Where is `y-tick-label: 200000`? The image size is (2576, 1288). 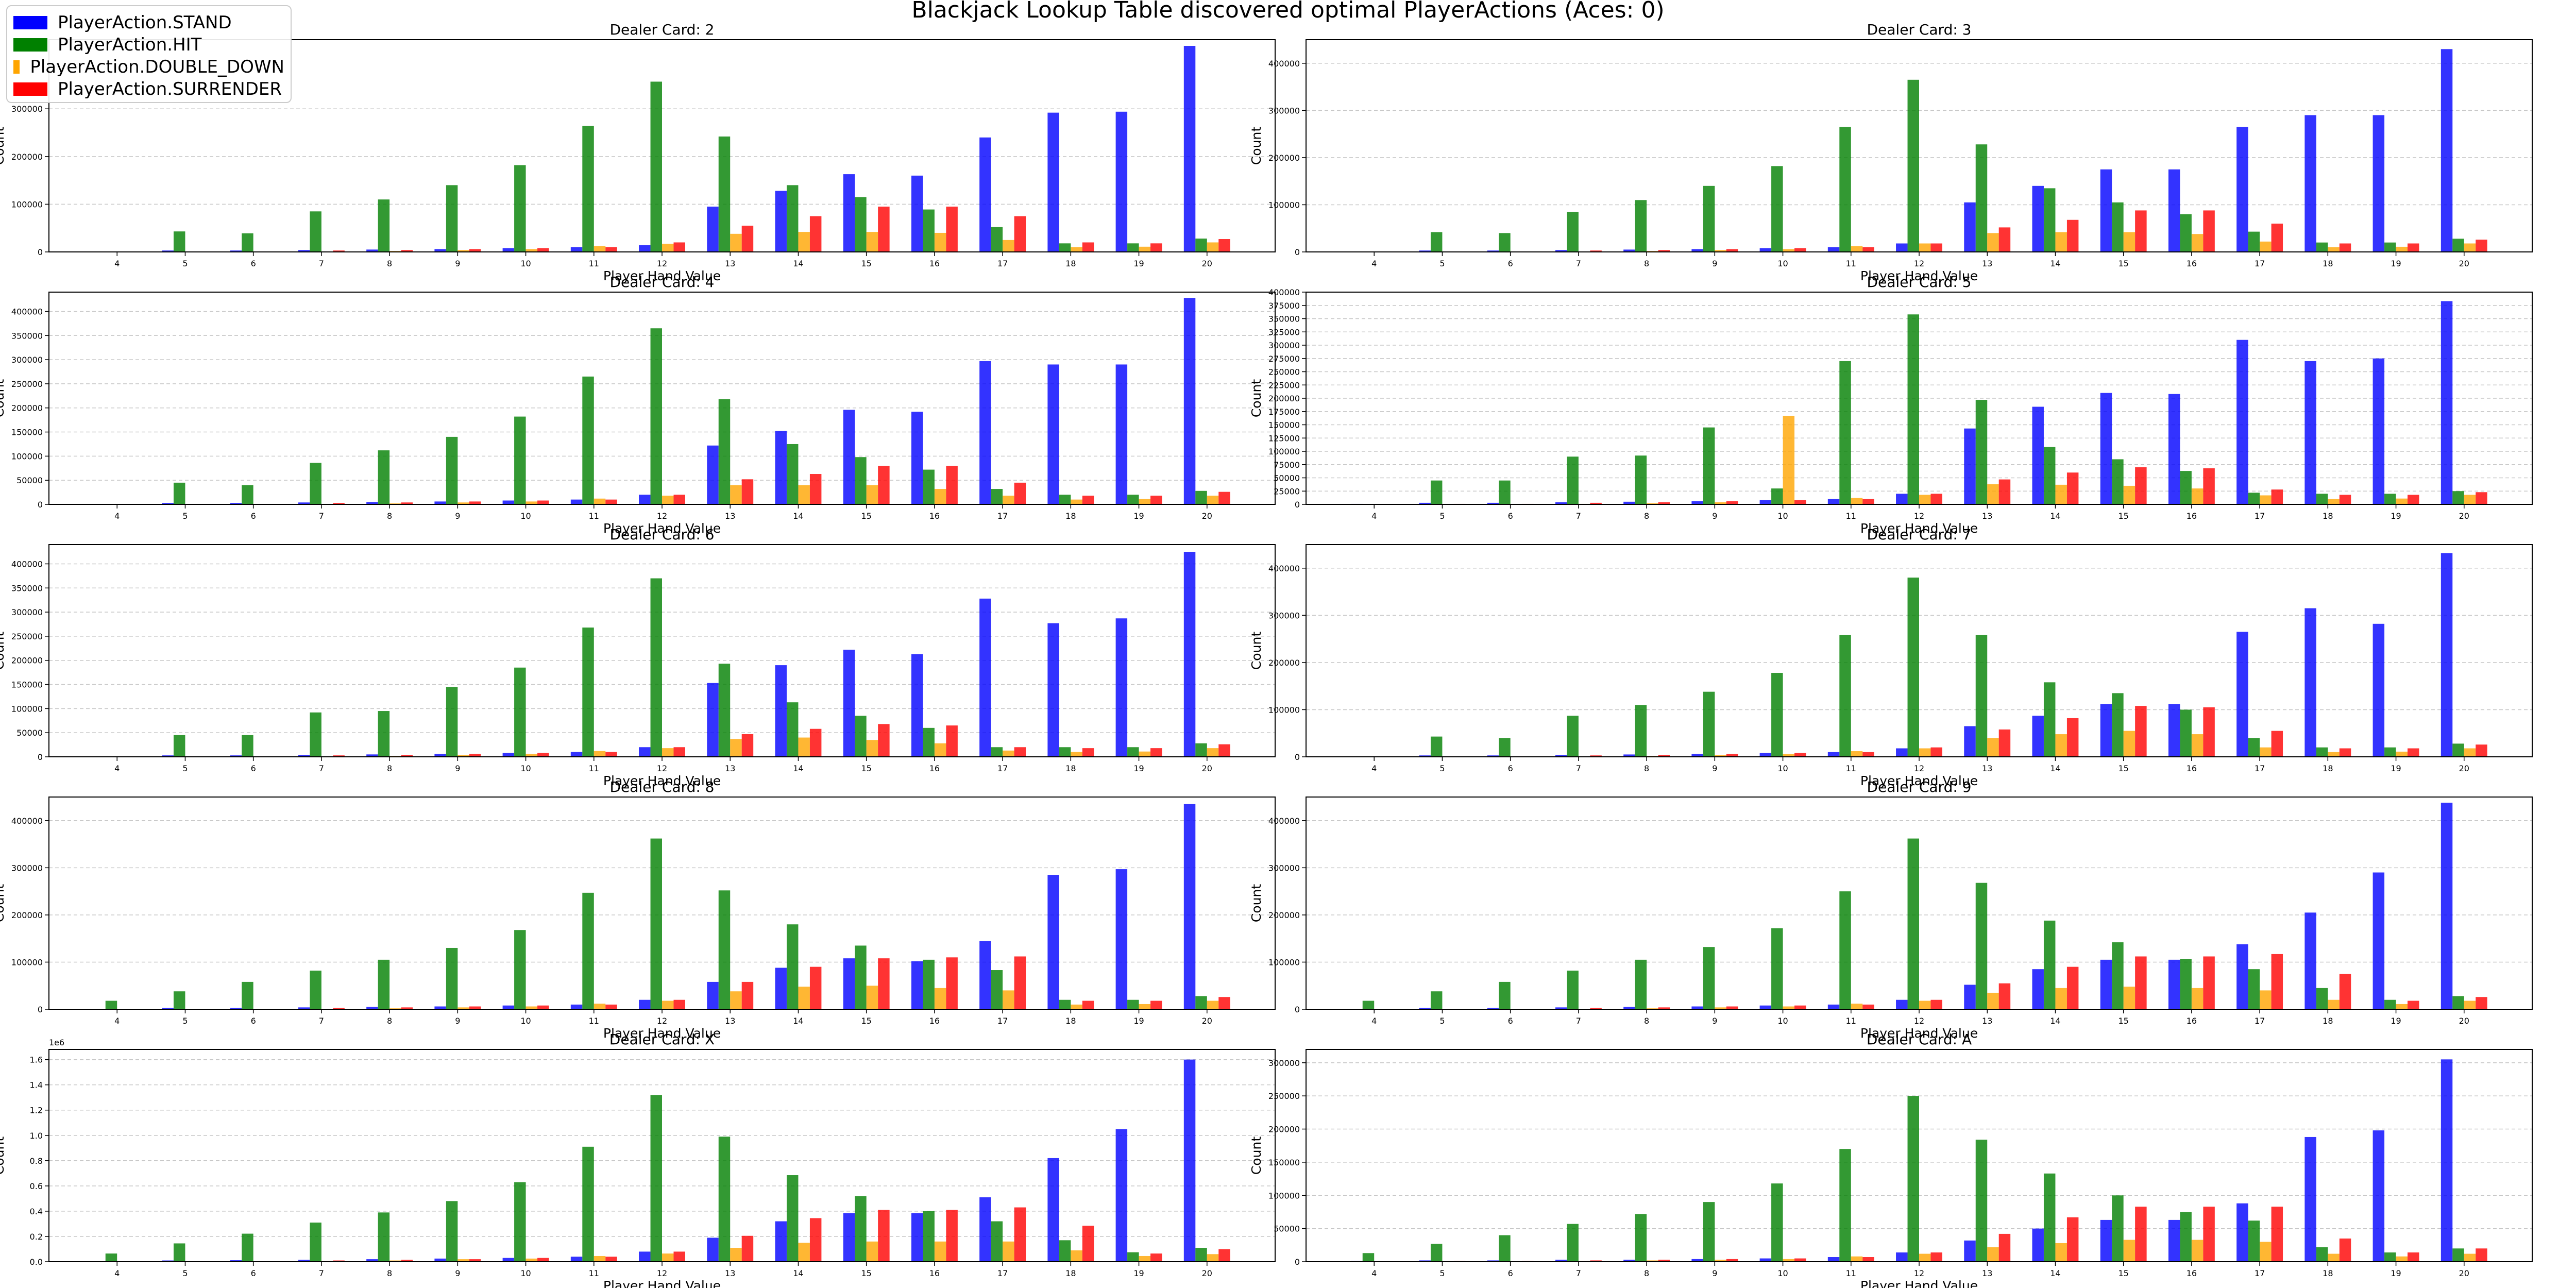
y-tick-label: 200000 is located at coordinates (1284, 1129).